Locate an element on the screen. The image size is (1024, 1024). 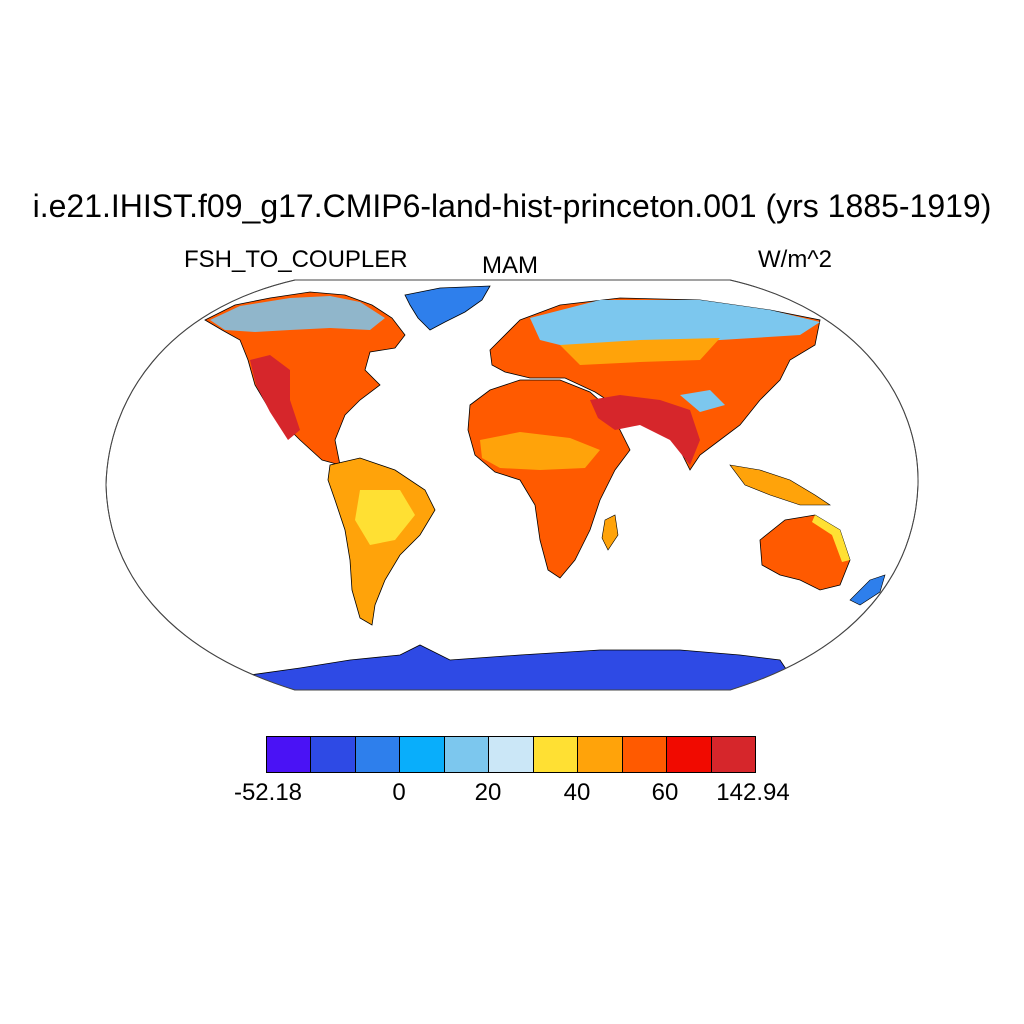
colorbar-tick-label: 20 is located at coordinates (488, 792).